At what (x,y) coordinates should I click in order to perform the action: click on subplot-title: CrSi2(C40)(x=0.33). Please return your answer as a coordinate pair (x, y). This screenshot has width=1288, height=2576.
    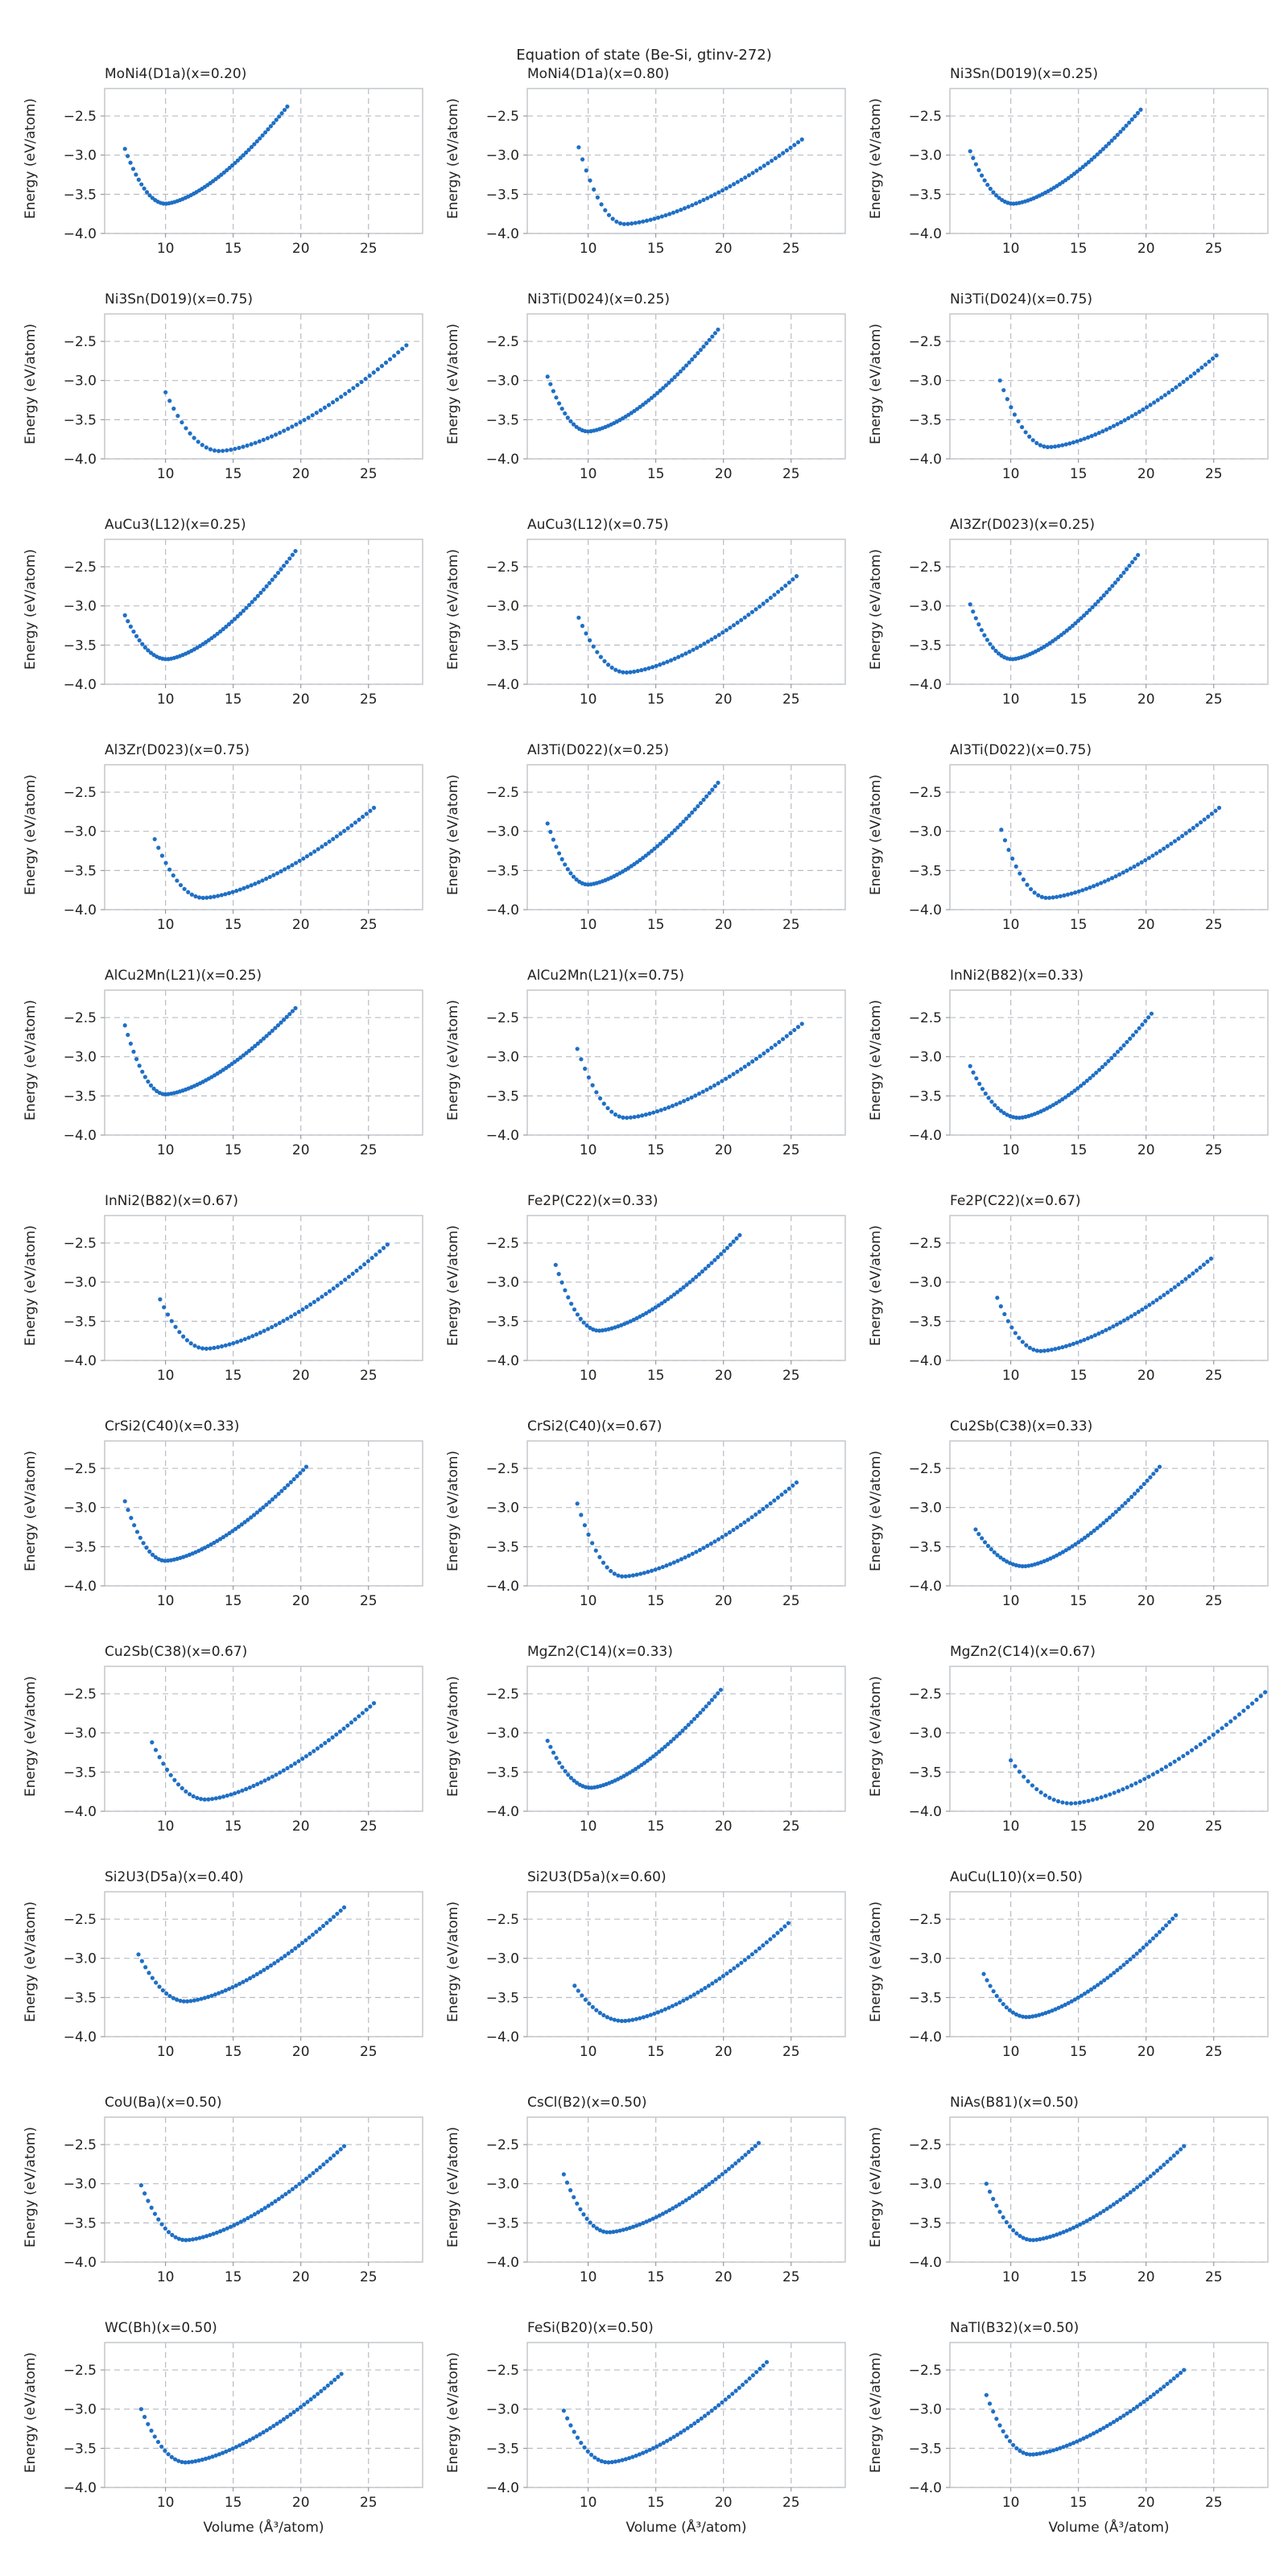
    Looking at the image, I should click on (172, 1426).